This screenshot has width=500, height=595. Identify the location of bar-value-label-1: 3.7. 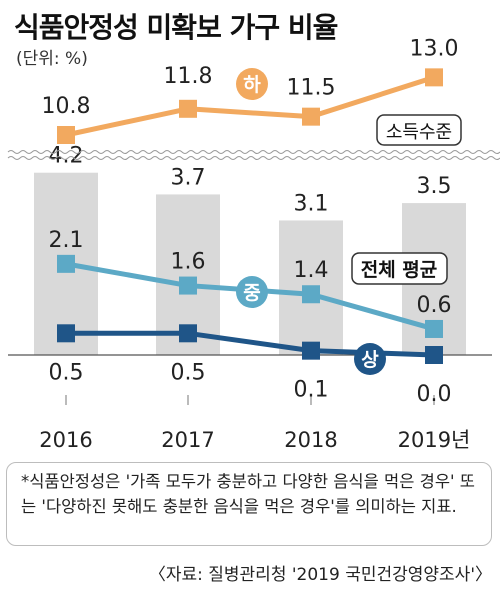
(188, 177).